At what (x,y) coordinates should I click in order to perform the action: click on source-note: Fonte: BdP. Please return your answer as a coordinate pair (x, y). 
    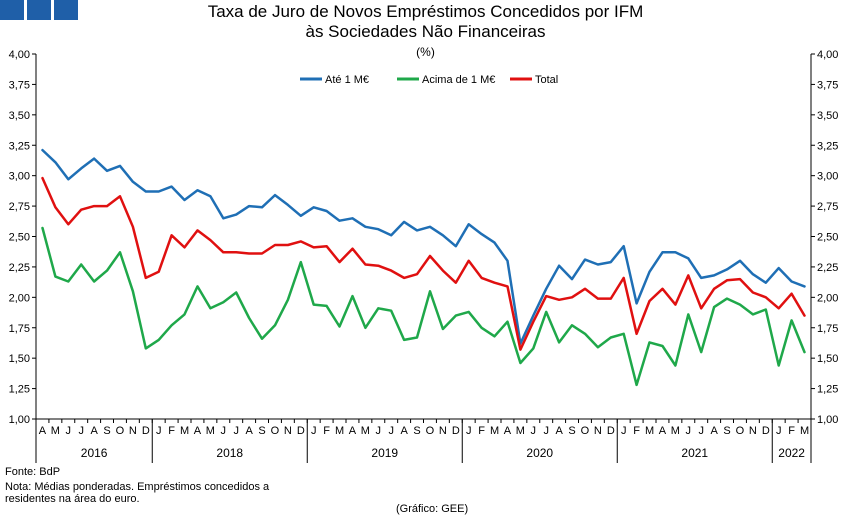
    Looking at the image, I should click on (33, 472).